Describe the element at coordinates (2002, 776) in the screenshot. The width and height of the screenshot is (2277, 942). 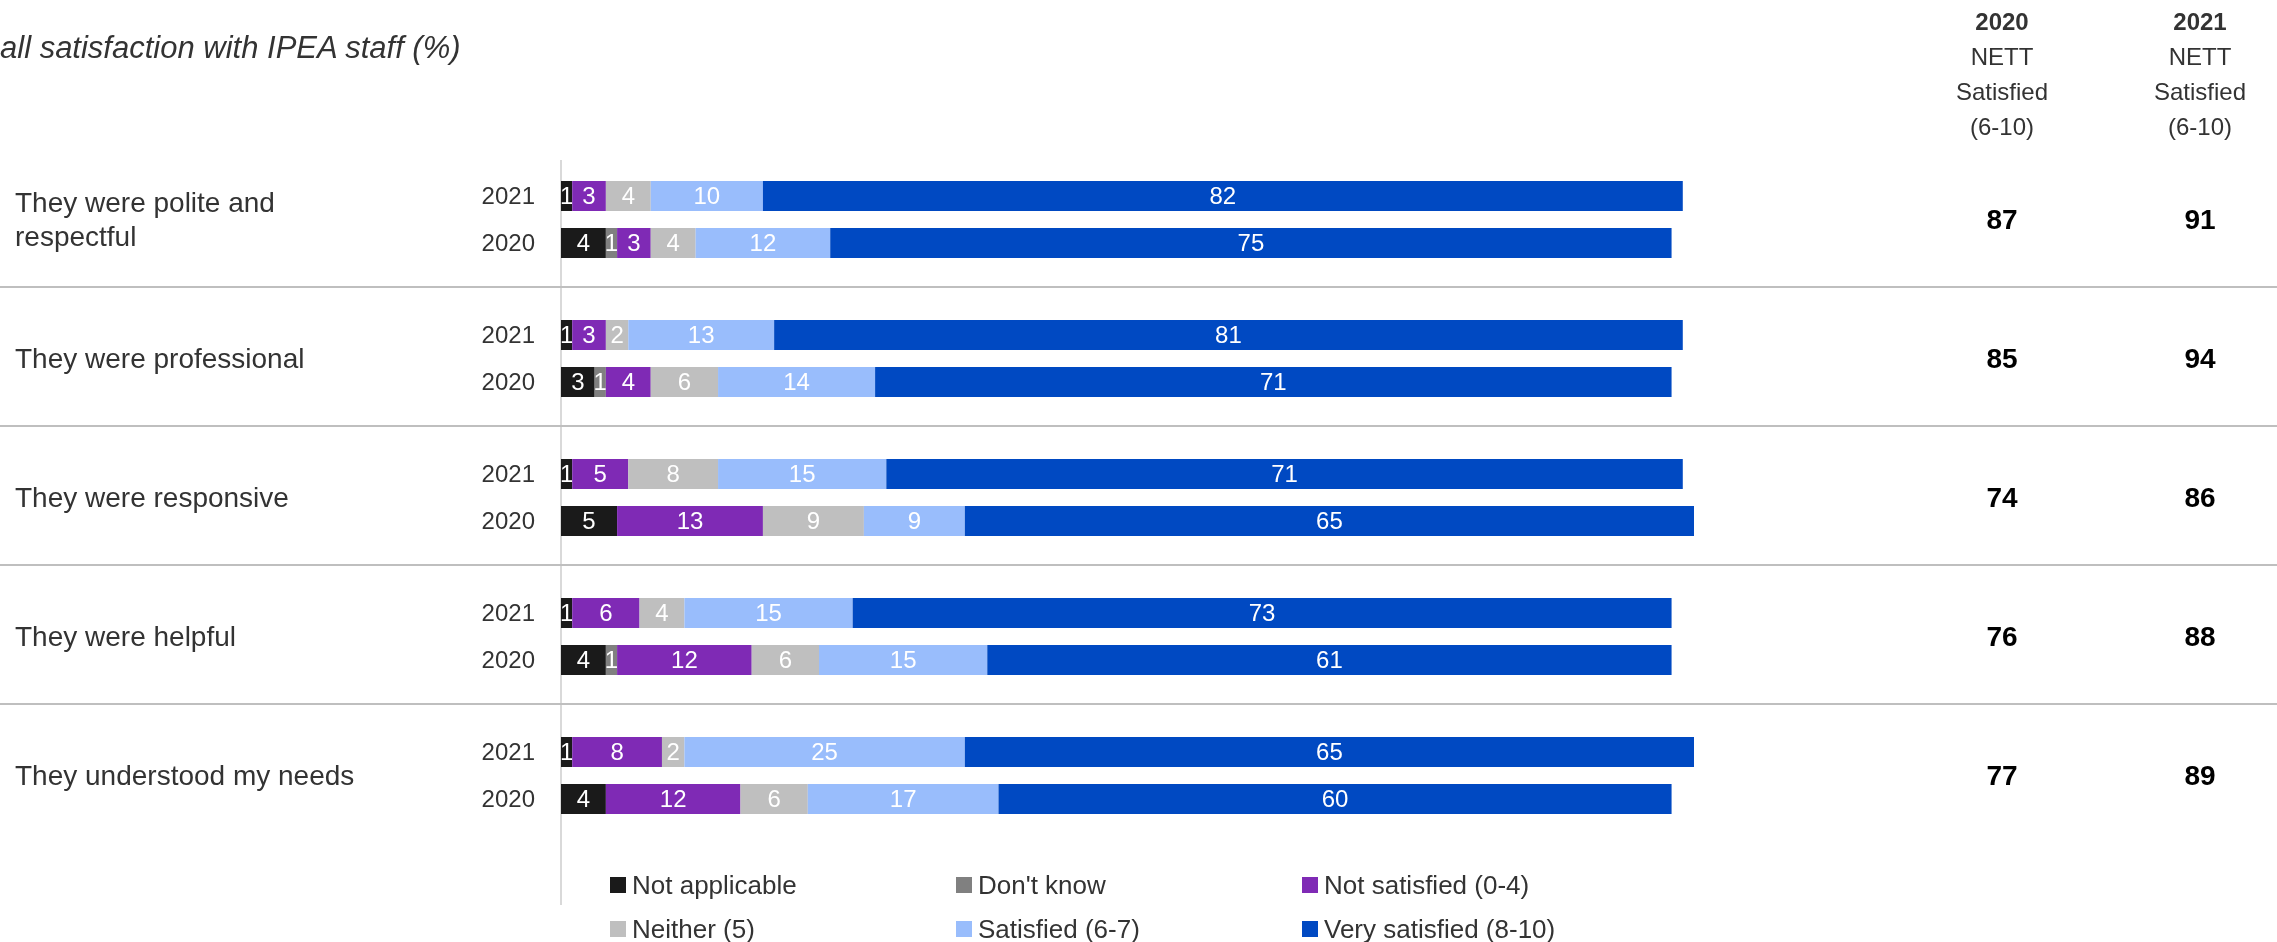
I see `text: 77` at that location.